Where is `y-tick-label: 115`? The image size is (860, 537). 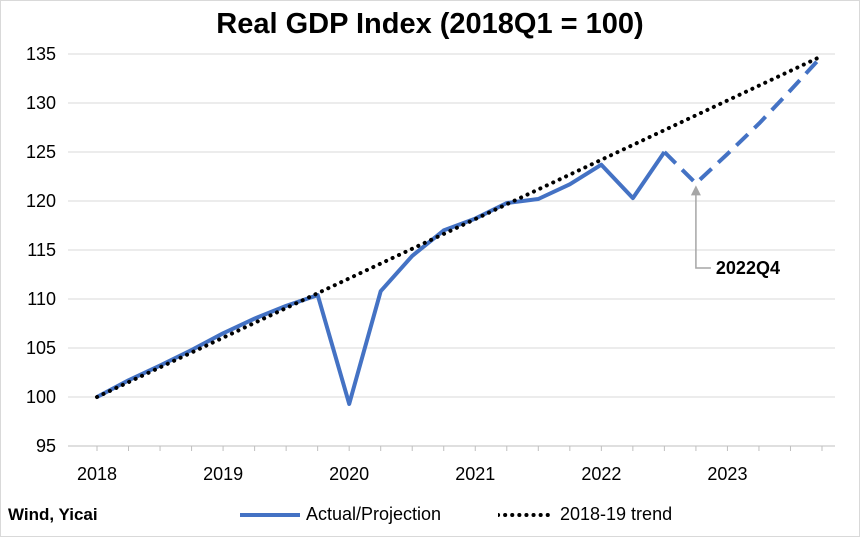 y-tick-label: 115 is located at coordinates (41, 250).